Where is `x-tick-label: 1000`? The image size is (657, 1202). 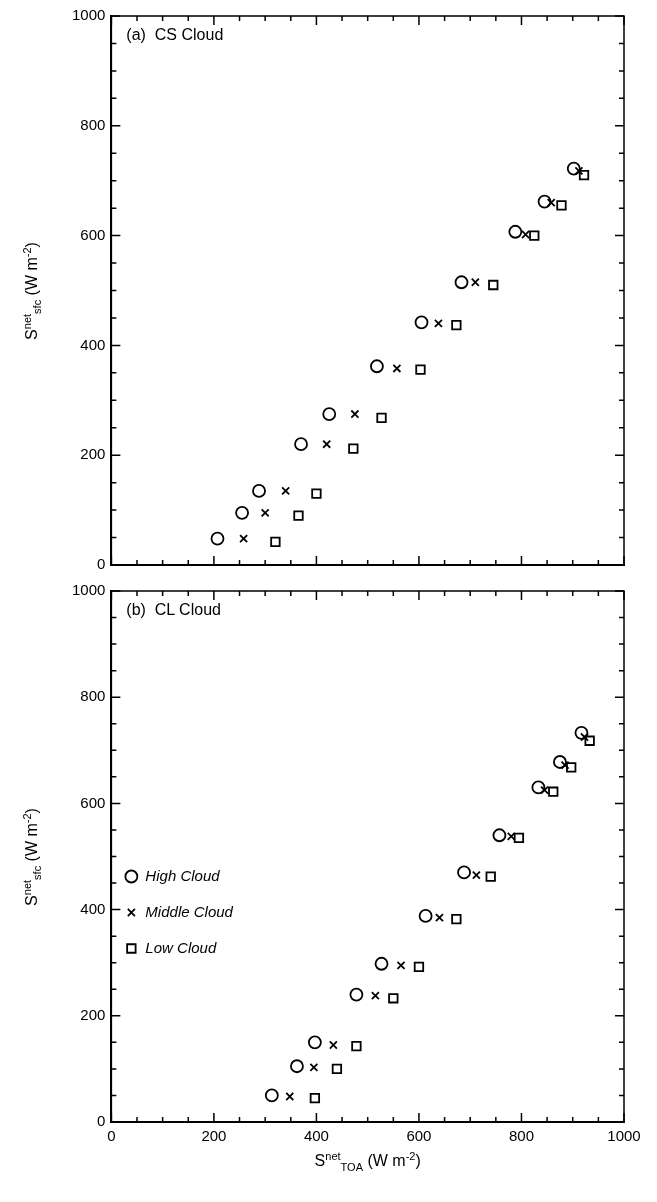 x-tick-label: 1000 is located at coordinates (624, 1136).